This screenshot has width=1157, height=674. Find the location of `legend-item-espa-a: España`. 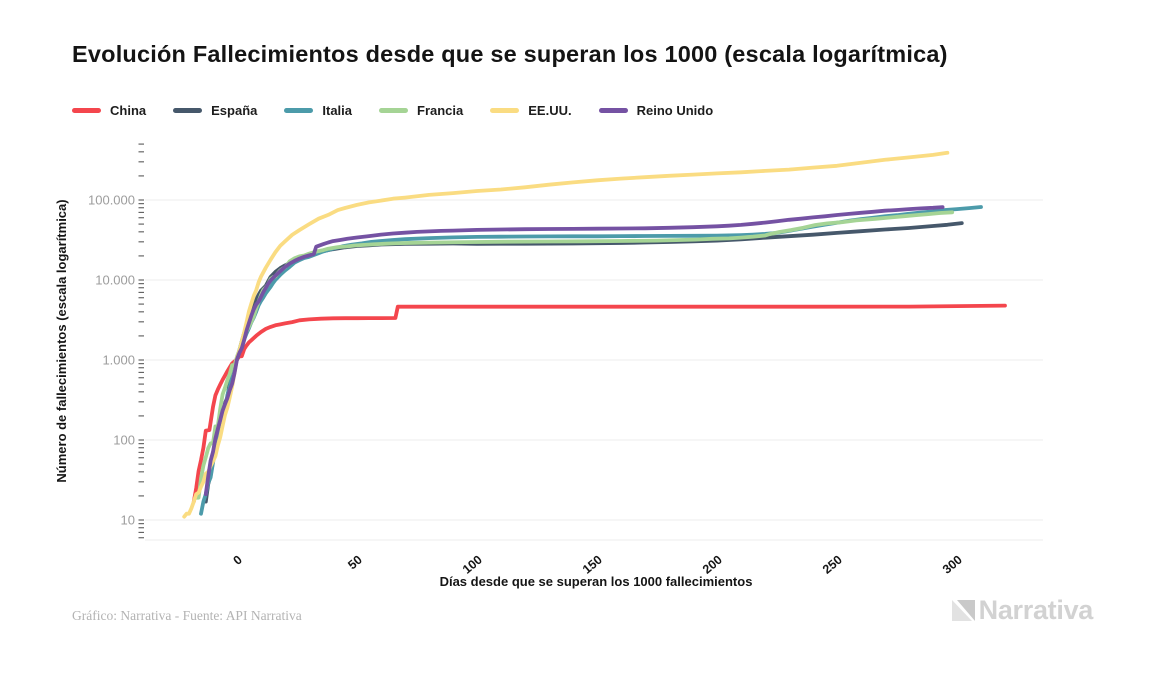

legend-item-espa-a: España is located at coordinates (215, 110).